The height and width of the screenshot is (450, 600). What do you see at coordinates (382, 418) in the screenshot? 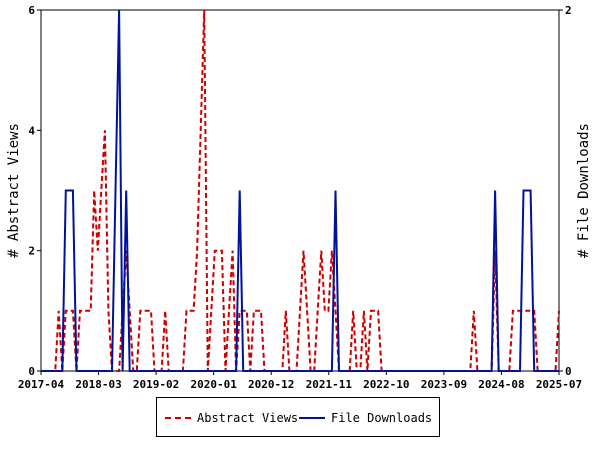
I see `legend-label-file-downloads: File Downloads` at bounding box center [382, 418].